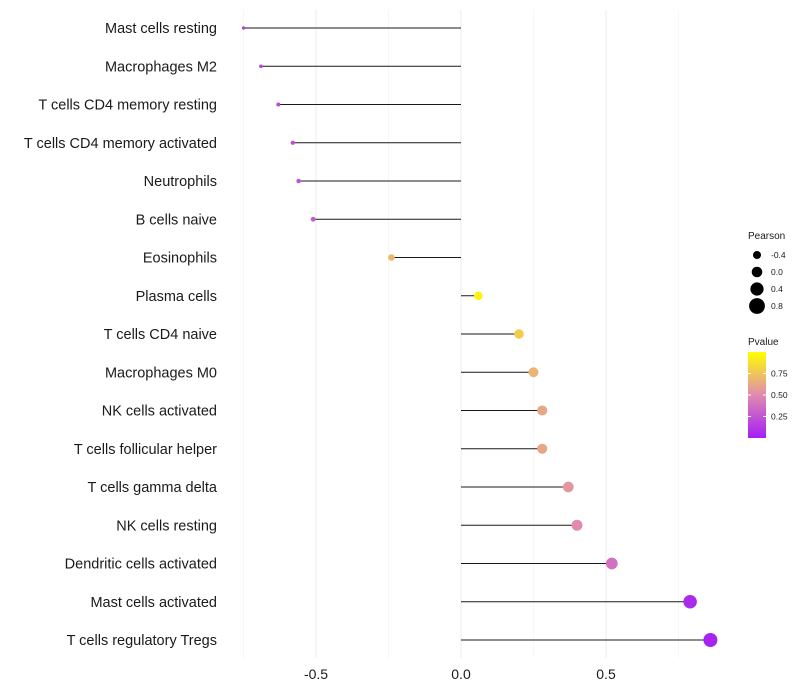 Image resolution: width=800 pixels, height=700 pixels. What do you see at coordinates (161, 29) in the screenshot?
I see `category-label: Mast cells resting` at bounding box center [161, 29].